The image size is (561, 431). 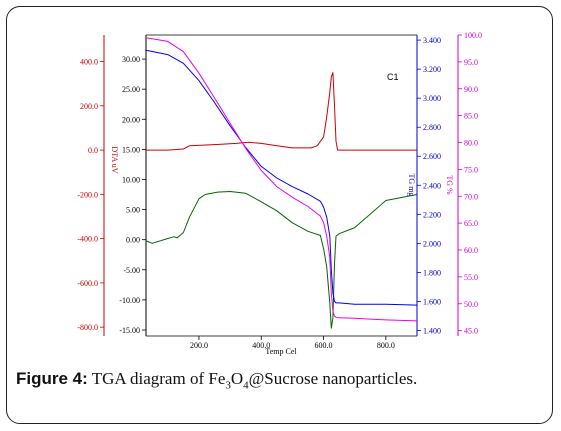 I want to click on tgp-tick-label: 75.0, so click(x=471, y=169).